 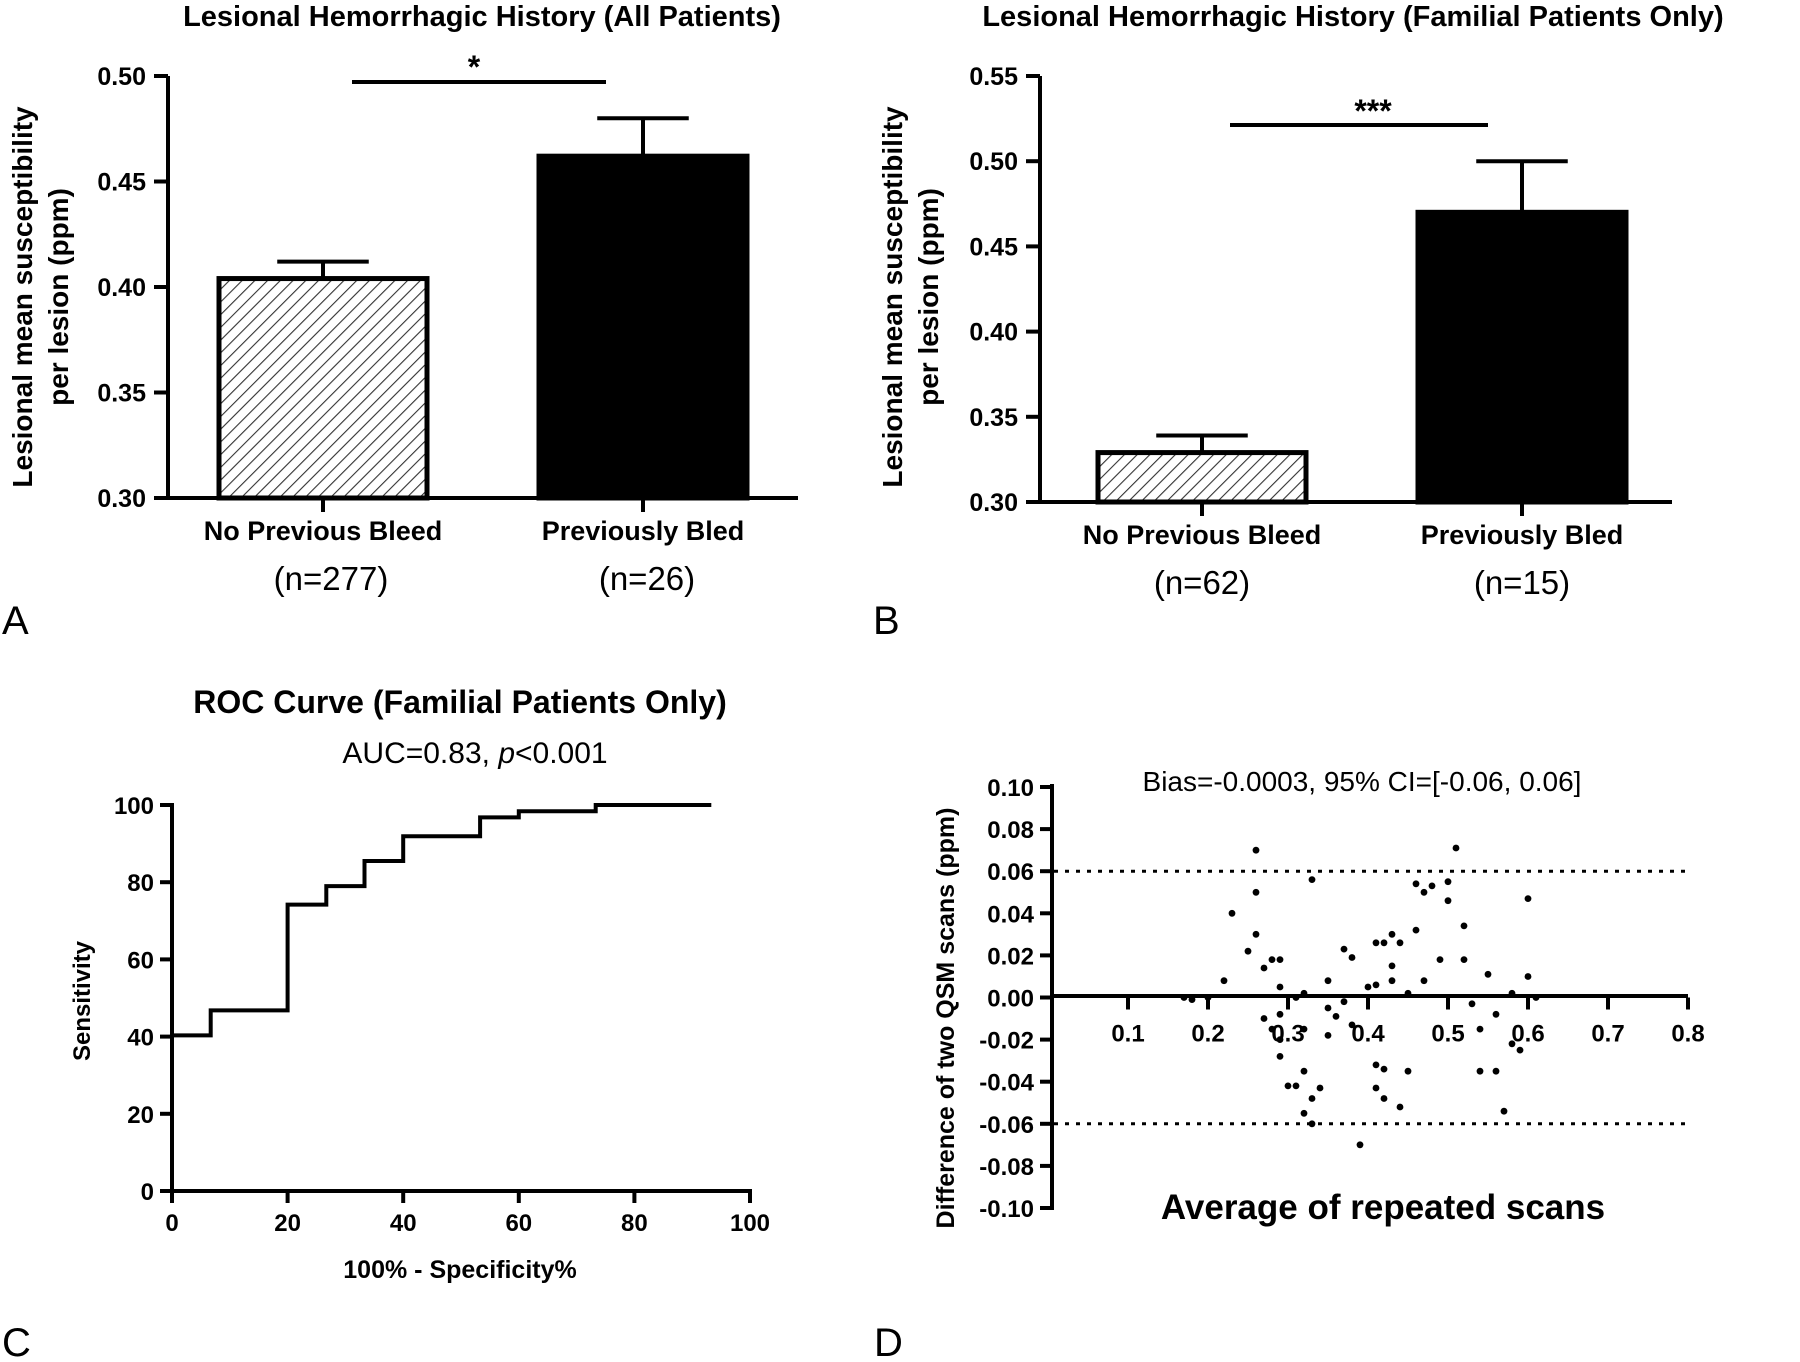 What do you see at coordinates (892, 297) in the screenshot?
I see `panel-b-ylabel-line1: Lesional mean susceptibility` at bounding box center [892, 297].